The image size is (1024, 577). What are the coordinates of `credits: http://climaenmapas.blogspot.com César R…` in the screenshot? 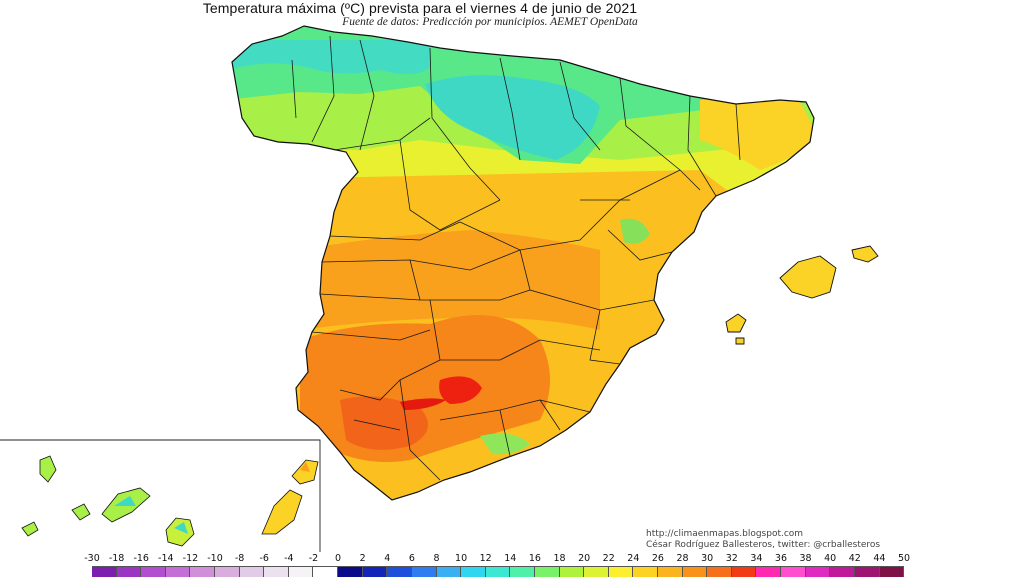 It's located at (763, 540).